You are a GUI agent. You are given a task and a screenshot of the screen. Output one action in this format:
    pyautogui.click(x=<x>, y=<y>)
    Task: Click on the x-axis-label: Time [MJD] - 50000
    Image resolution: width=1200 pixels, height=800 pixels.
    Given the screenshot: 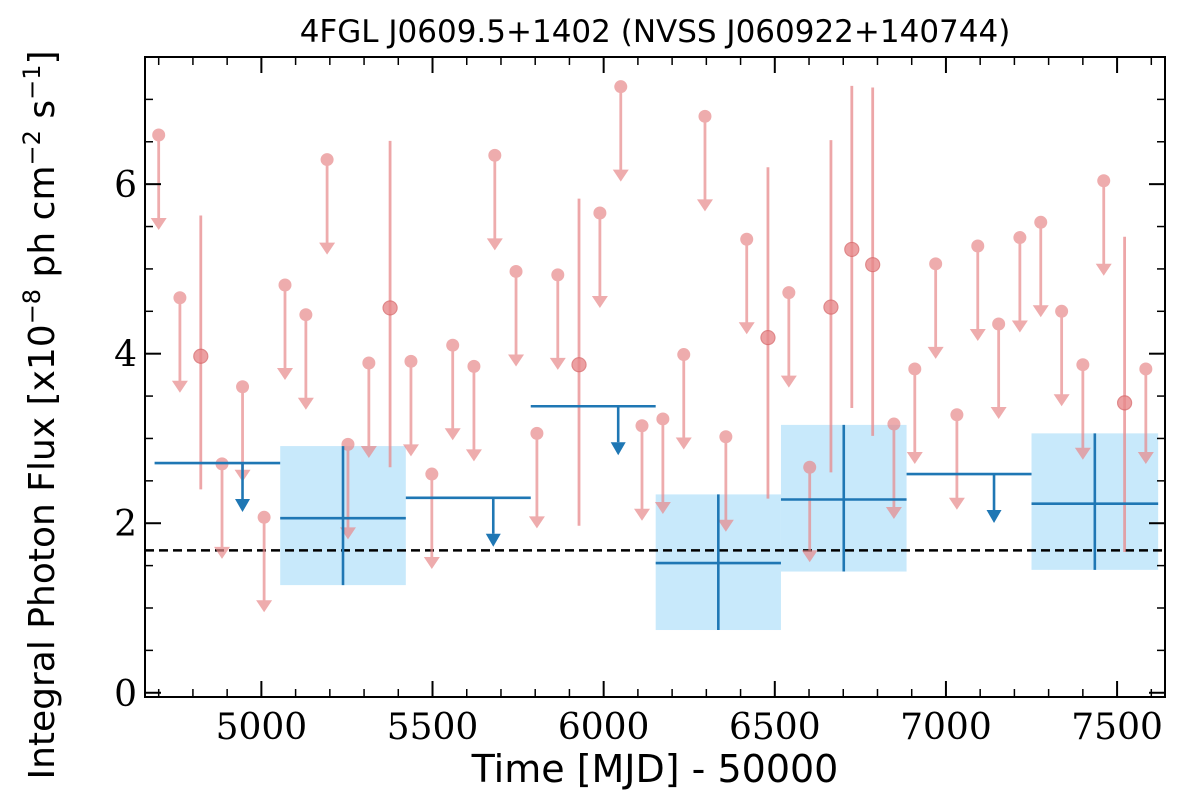 What is the action you would take?
    pyautogui.click(x=655, y=769)
    